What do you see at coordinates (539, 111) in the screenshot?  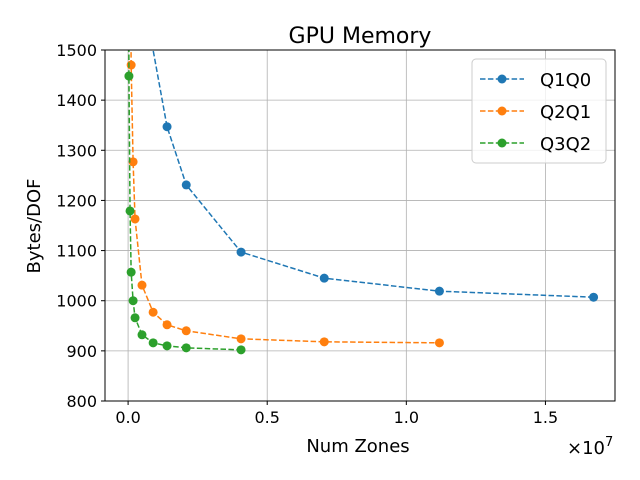 I see `legend-box` at bounding box center [539, 111].